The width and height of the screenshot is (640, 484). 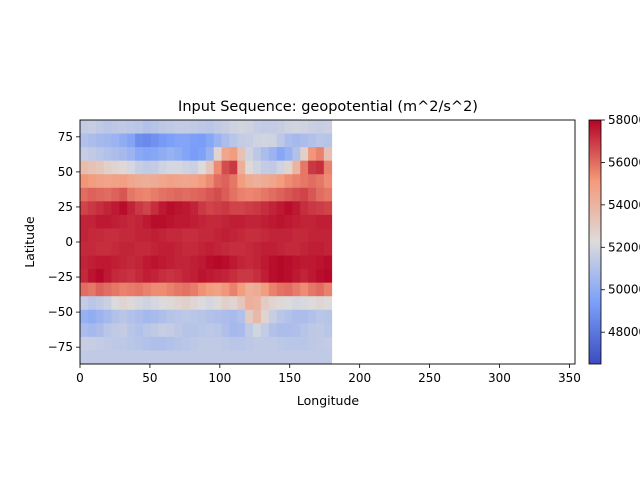 What do you see at coordinates (624, 247) in the screenshot?
I see `colorbar-tick-label: 52000` at bounding box center [624, 247].